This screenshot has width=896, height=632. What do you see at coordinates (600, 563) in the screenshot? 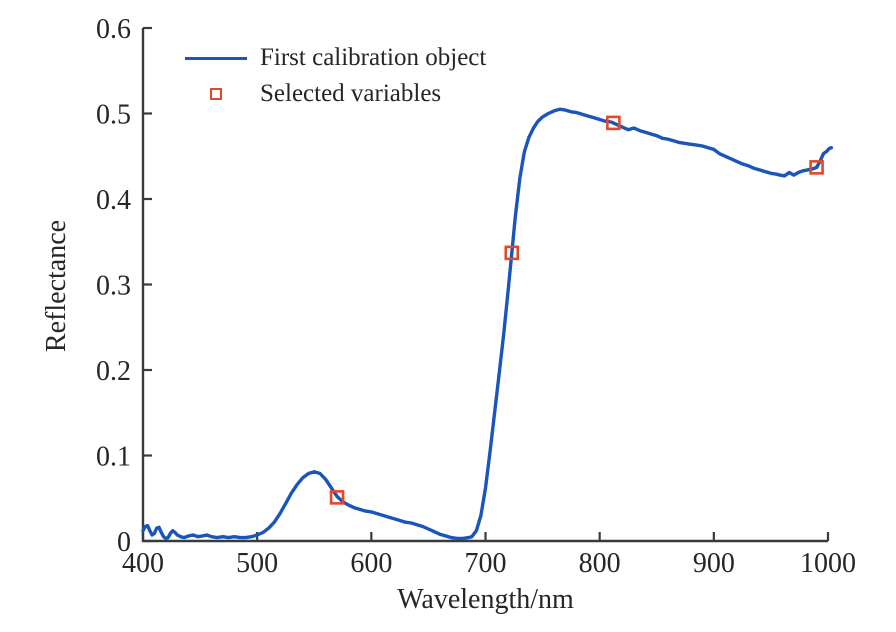
I see `x-tick-label: 800` at bounding box center [600, 563].